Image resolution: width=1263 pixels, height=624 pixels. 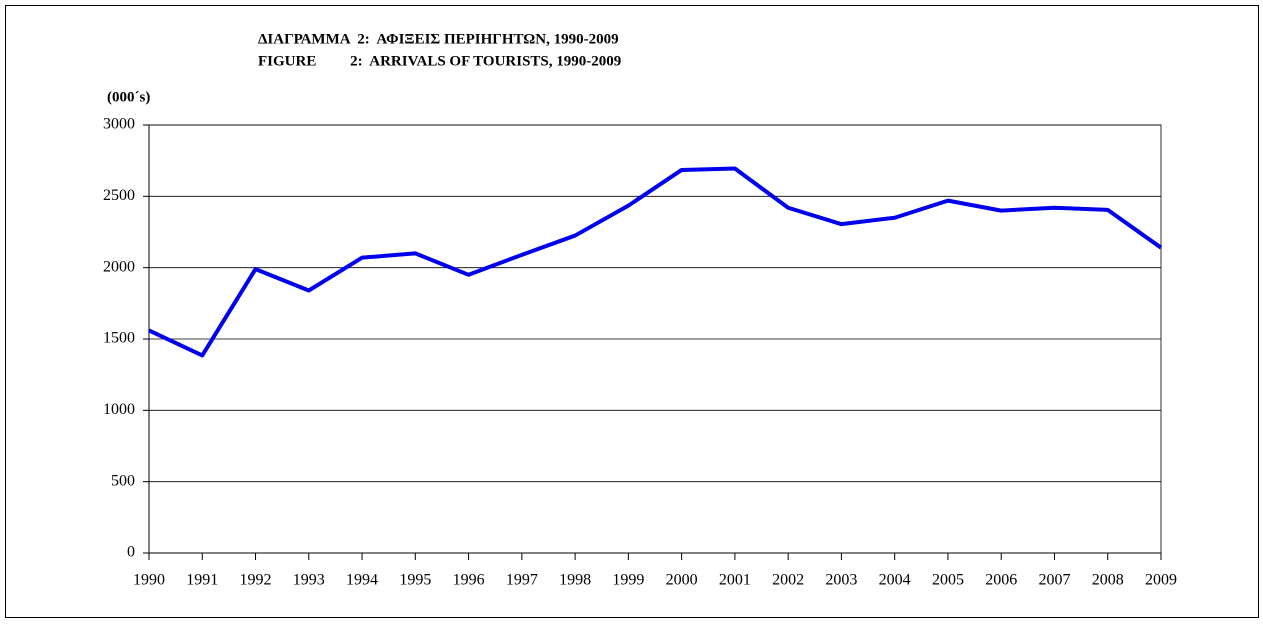 I want to click on y-tick-label: 500, so click(x=123, y=480).